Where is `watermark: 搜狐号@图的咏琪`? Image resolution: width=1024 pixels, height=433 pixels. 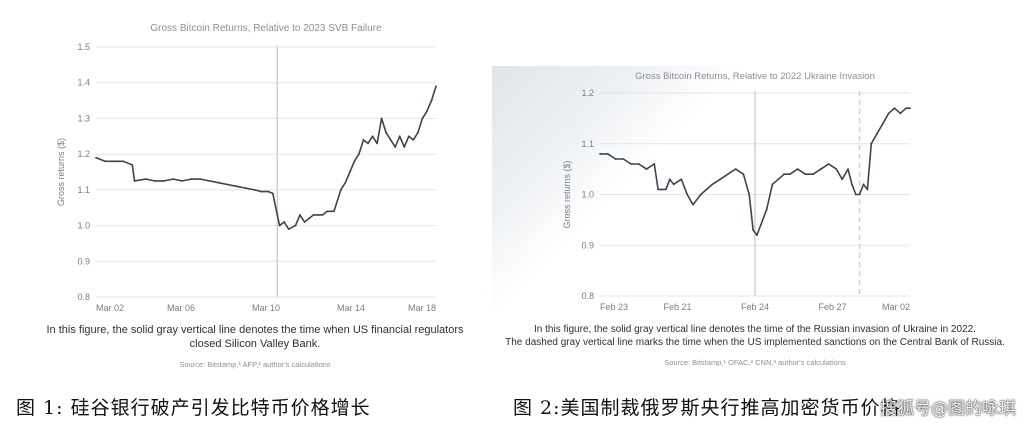 watermark: 搜狐号@图的咏琪 is located at coordinates (948, 409).